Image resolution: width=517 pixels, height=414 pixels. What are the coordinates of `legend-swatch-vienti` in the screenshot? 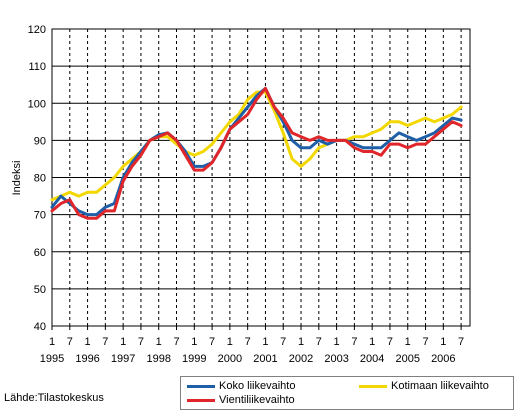 It's located at (201, 400).